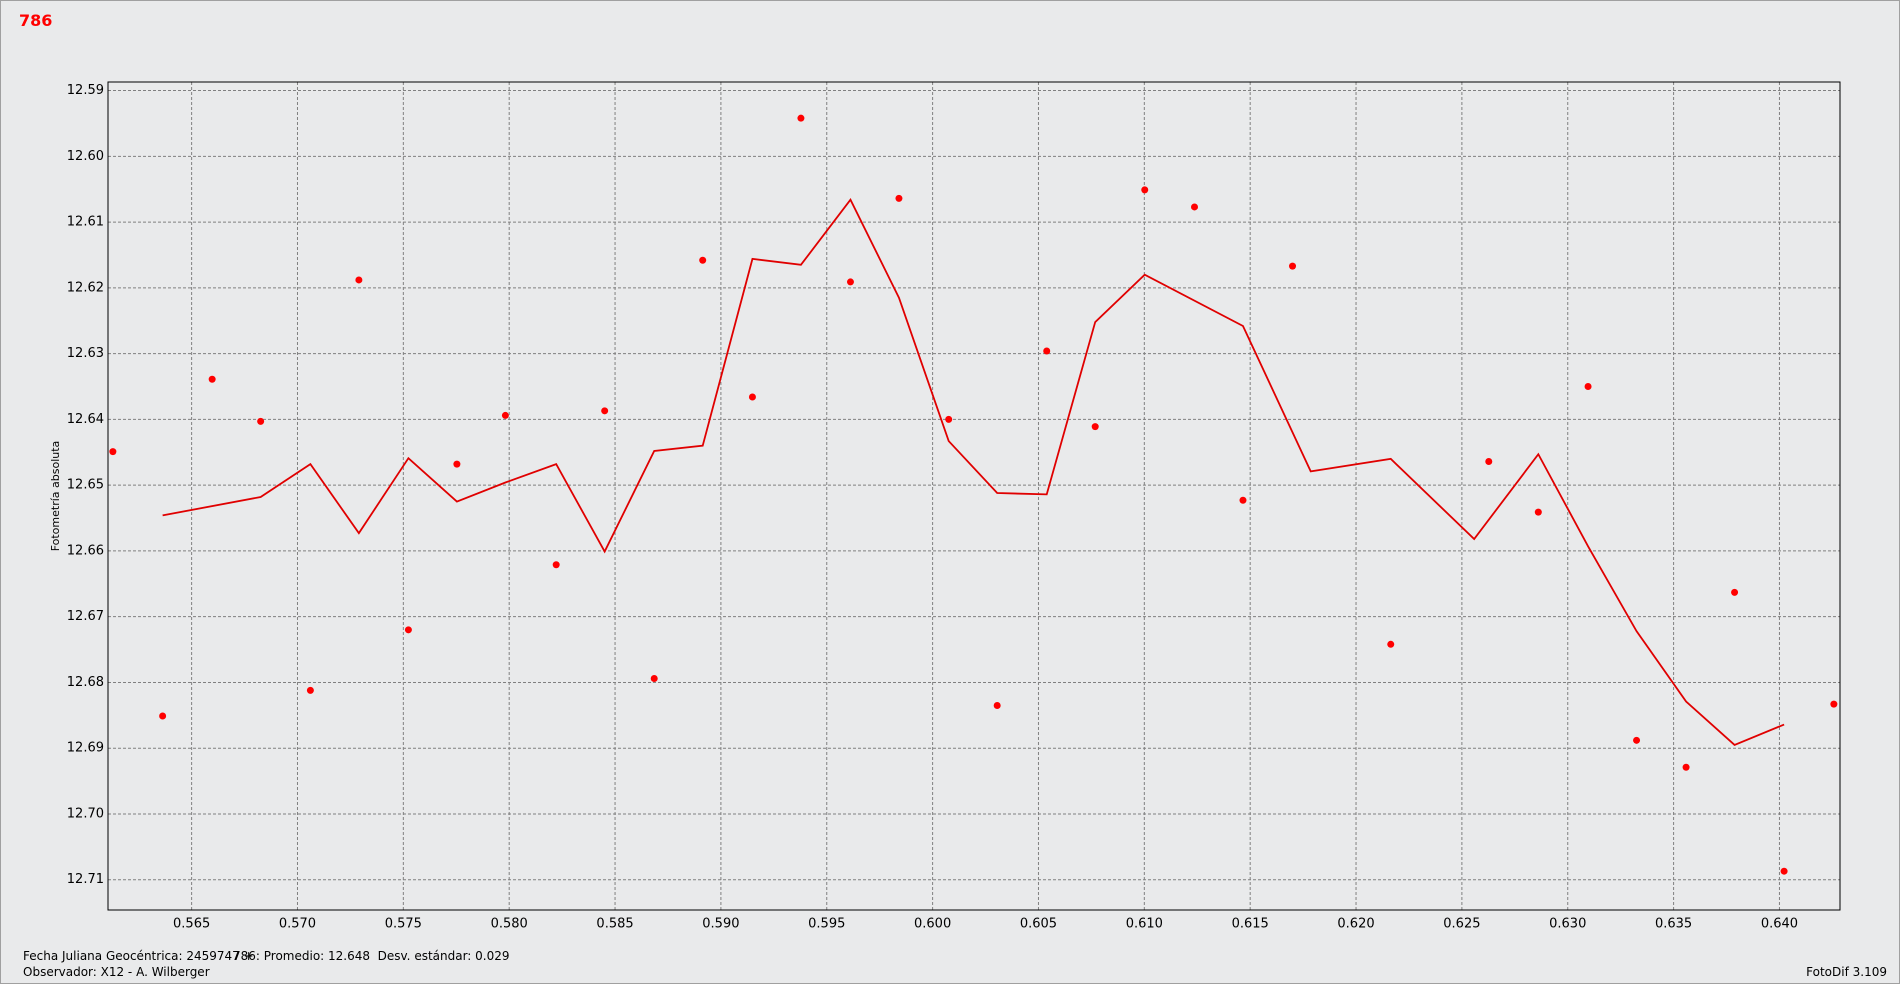 This screenshot has width=1900, height=984. What do you see at coordinates (85, 419) in the screenshot?
I see `y-tick-label: 12.64` at bounding box center [85, 419].